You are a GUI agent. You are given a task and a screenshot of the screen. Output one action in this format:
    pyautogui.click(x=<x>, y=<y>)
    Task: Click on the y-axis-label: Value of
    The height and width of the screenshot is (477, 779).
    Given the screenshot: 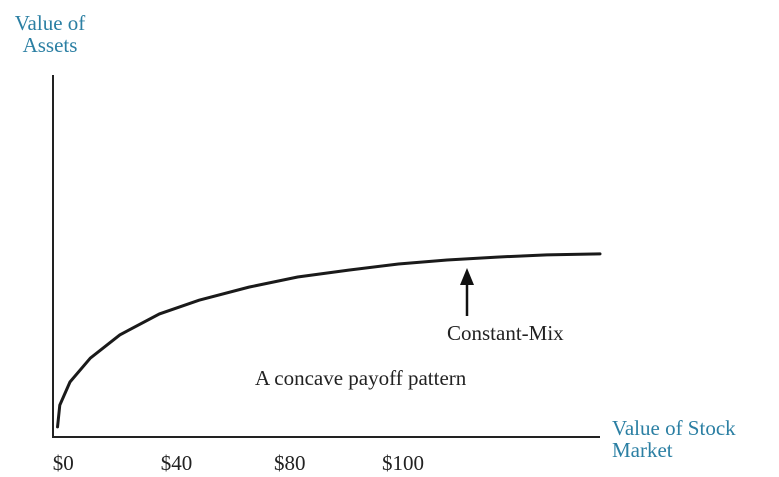 What is the action you would take?
    pyautogui.click(x=50, y=23)
    